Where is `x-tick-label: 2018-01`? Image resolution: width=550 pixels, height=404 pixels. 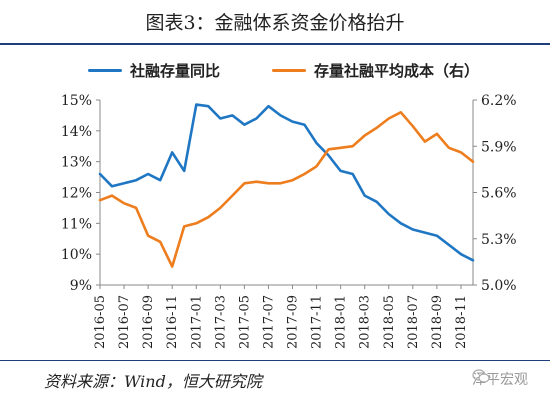 x-tick-label: 2018-01 is located at coordinates (341, 322).